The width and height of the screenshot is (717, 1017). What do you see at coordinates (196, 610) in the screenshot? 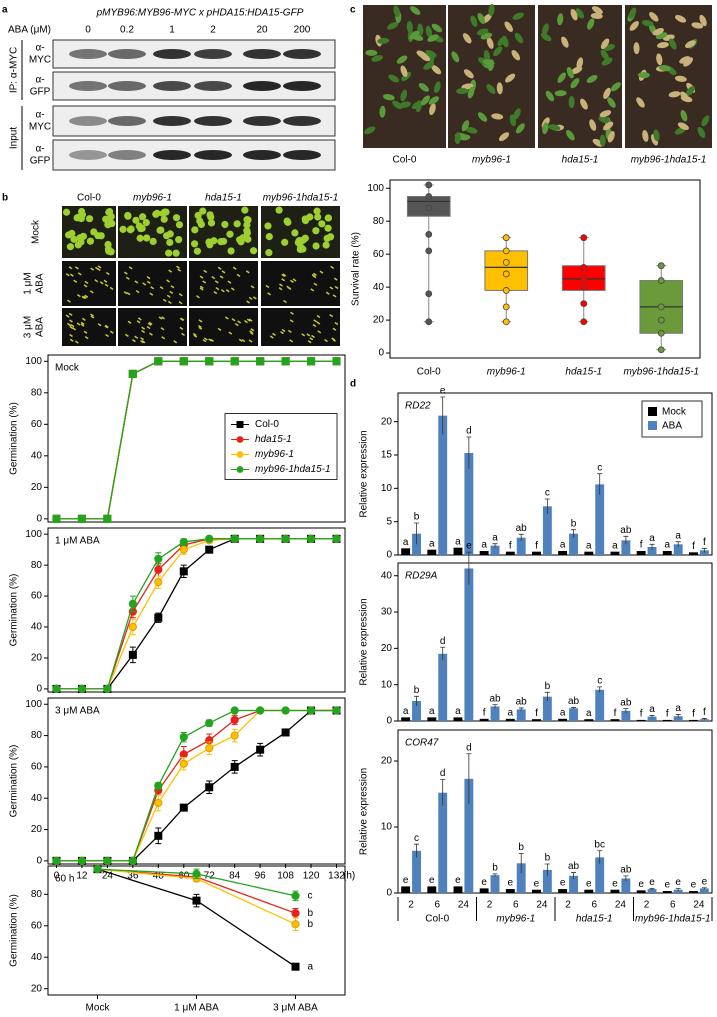
I see `plot-frame` at bounding box center [196, 610].